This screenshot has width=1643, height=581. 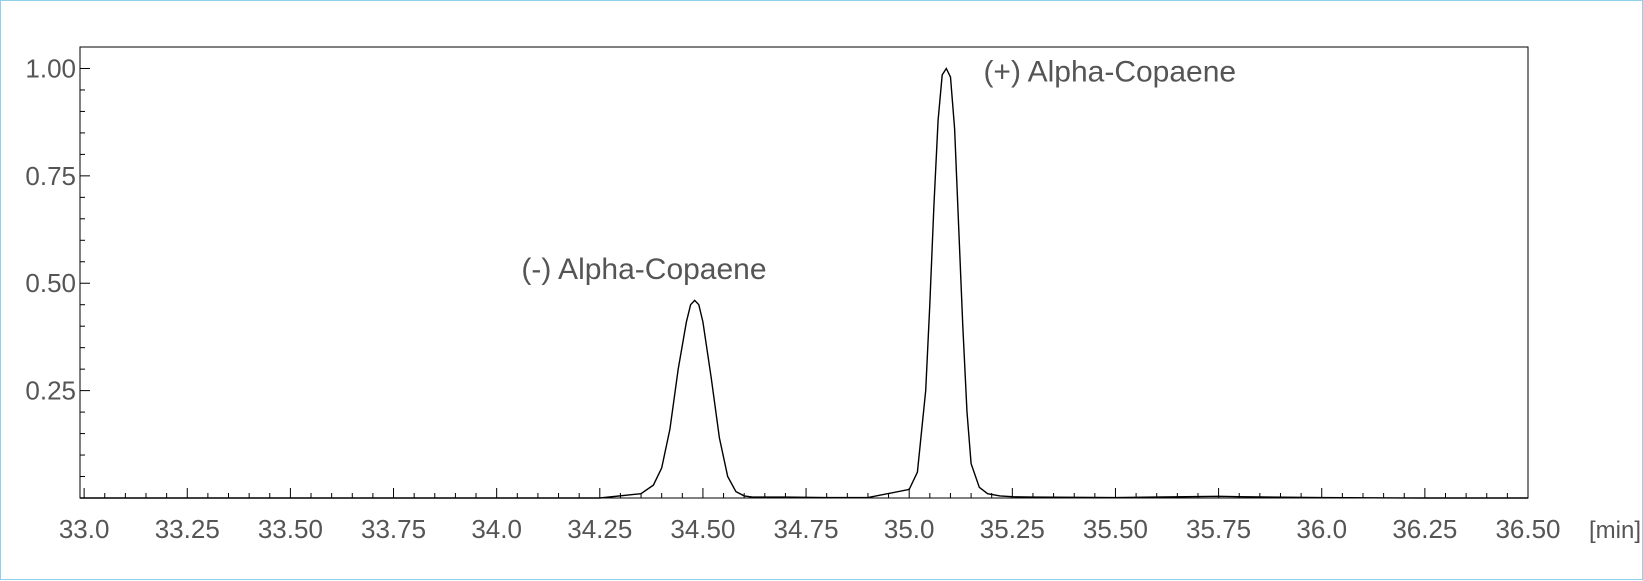 What do you see at coordinates (599, 529) in the screenshot?
I see `x-tick-label: 34.25` at bounding box center [599, 529].